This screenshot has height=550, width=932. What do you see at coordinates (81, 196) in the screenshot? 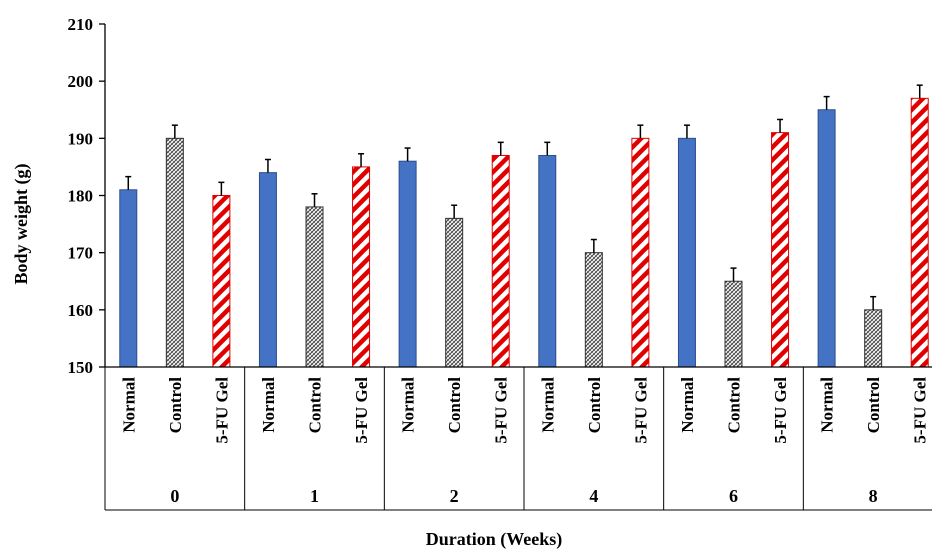
I see `y-tick-label: 180` at bounding box center [81, 196].